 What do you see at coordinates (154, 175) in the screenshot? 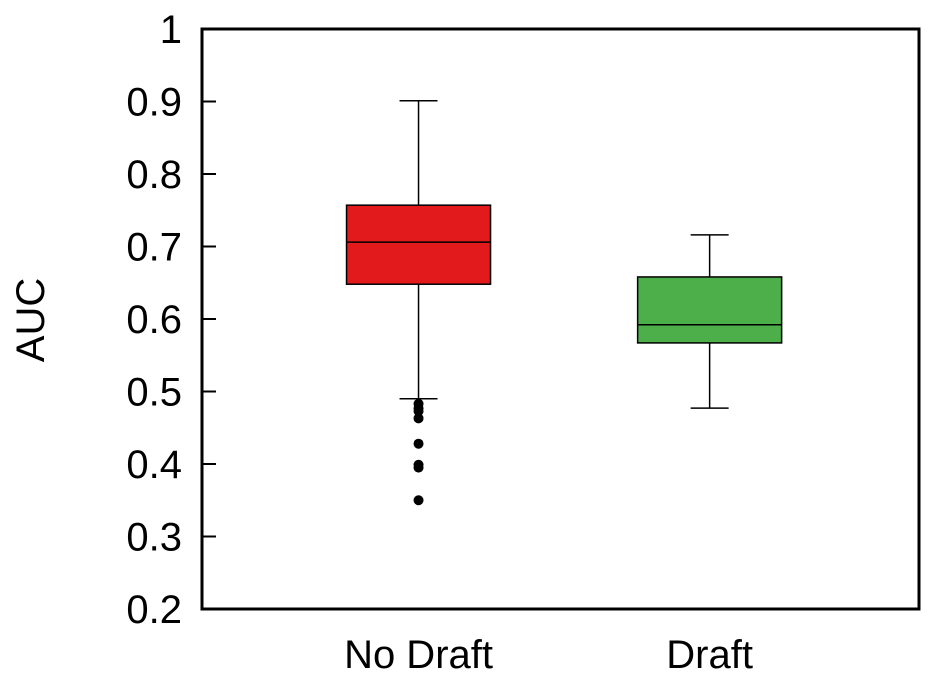
I see `y-tick-label: 0.8` at bounding box center [154, 175].